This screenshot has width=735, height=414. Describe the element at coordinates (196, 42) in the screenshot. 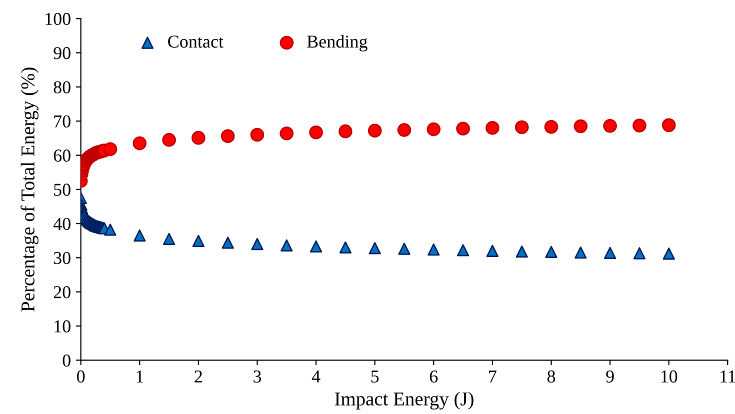

I see `legend-label: Contact` at that location.